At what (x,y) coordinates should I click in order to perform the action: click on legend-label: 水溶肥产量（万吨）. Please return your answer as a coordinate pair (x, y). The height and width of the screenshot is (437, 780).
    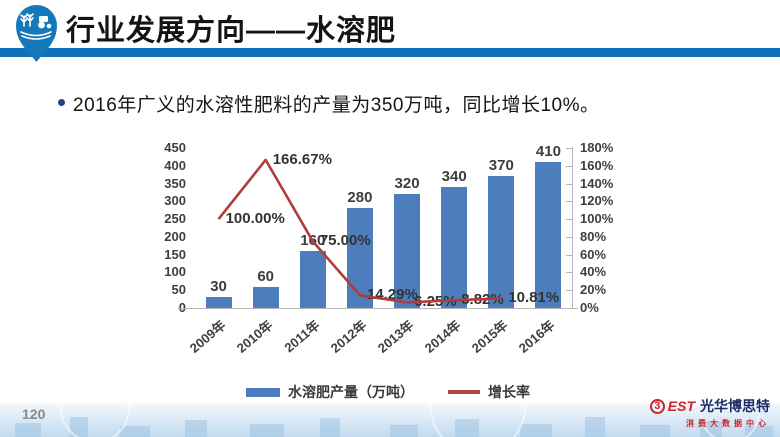
    Looking at the image, I should click on (351, 392).